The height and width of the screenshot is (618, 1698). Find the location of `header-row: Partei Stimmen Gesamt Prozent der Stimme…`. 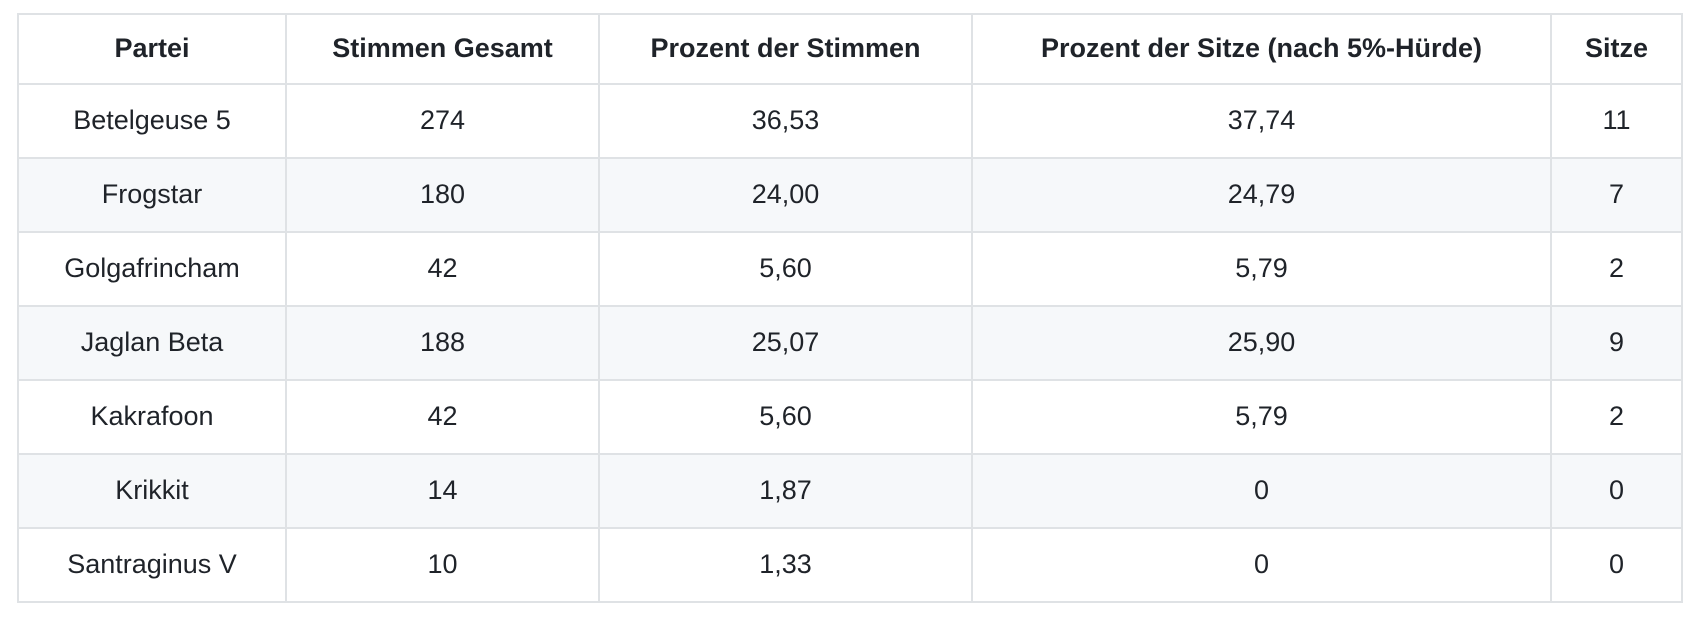

header-row: Partei Stimmen Gesamt Prozent der Stimme… is located at coordinates (850, 49).